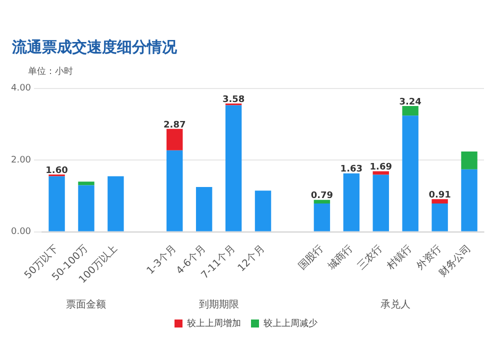 The image size is (500, 362). What do you see at coordinates (340, 257) in the screenshot?
I see `x-tick-label: 城商行` at bounding box center [340, 257].